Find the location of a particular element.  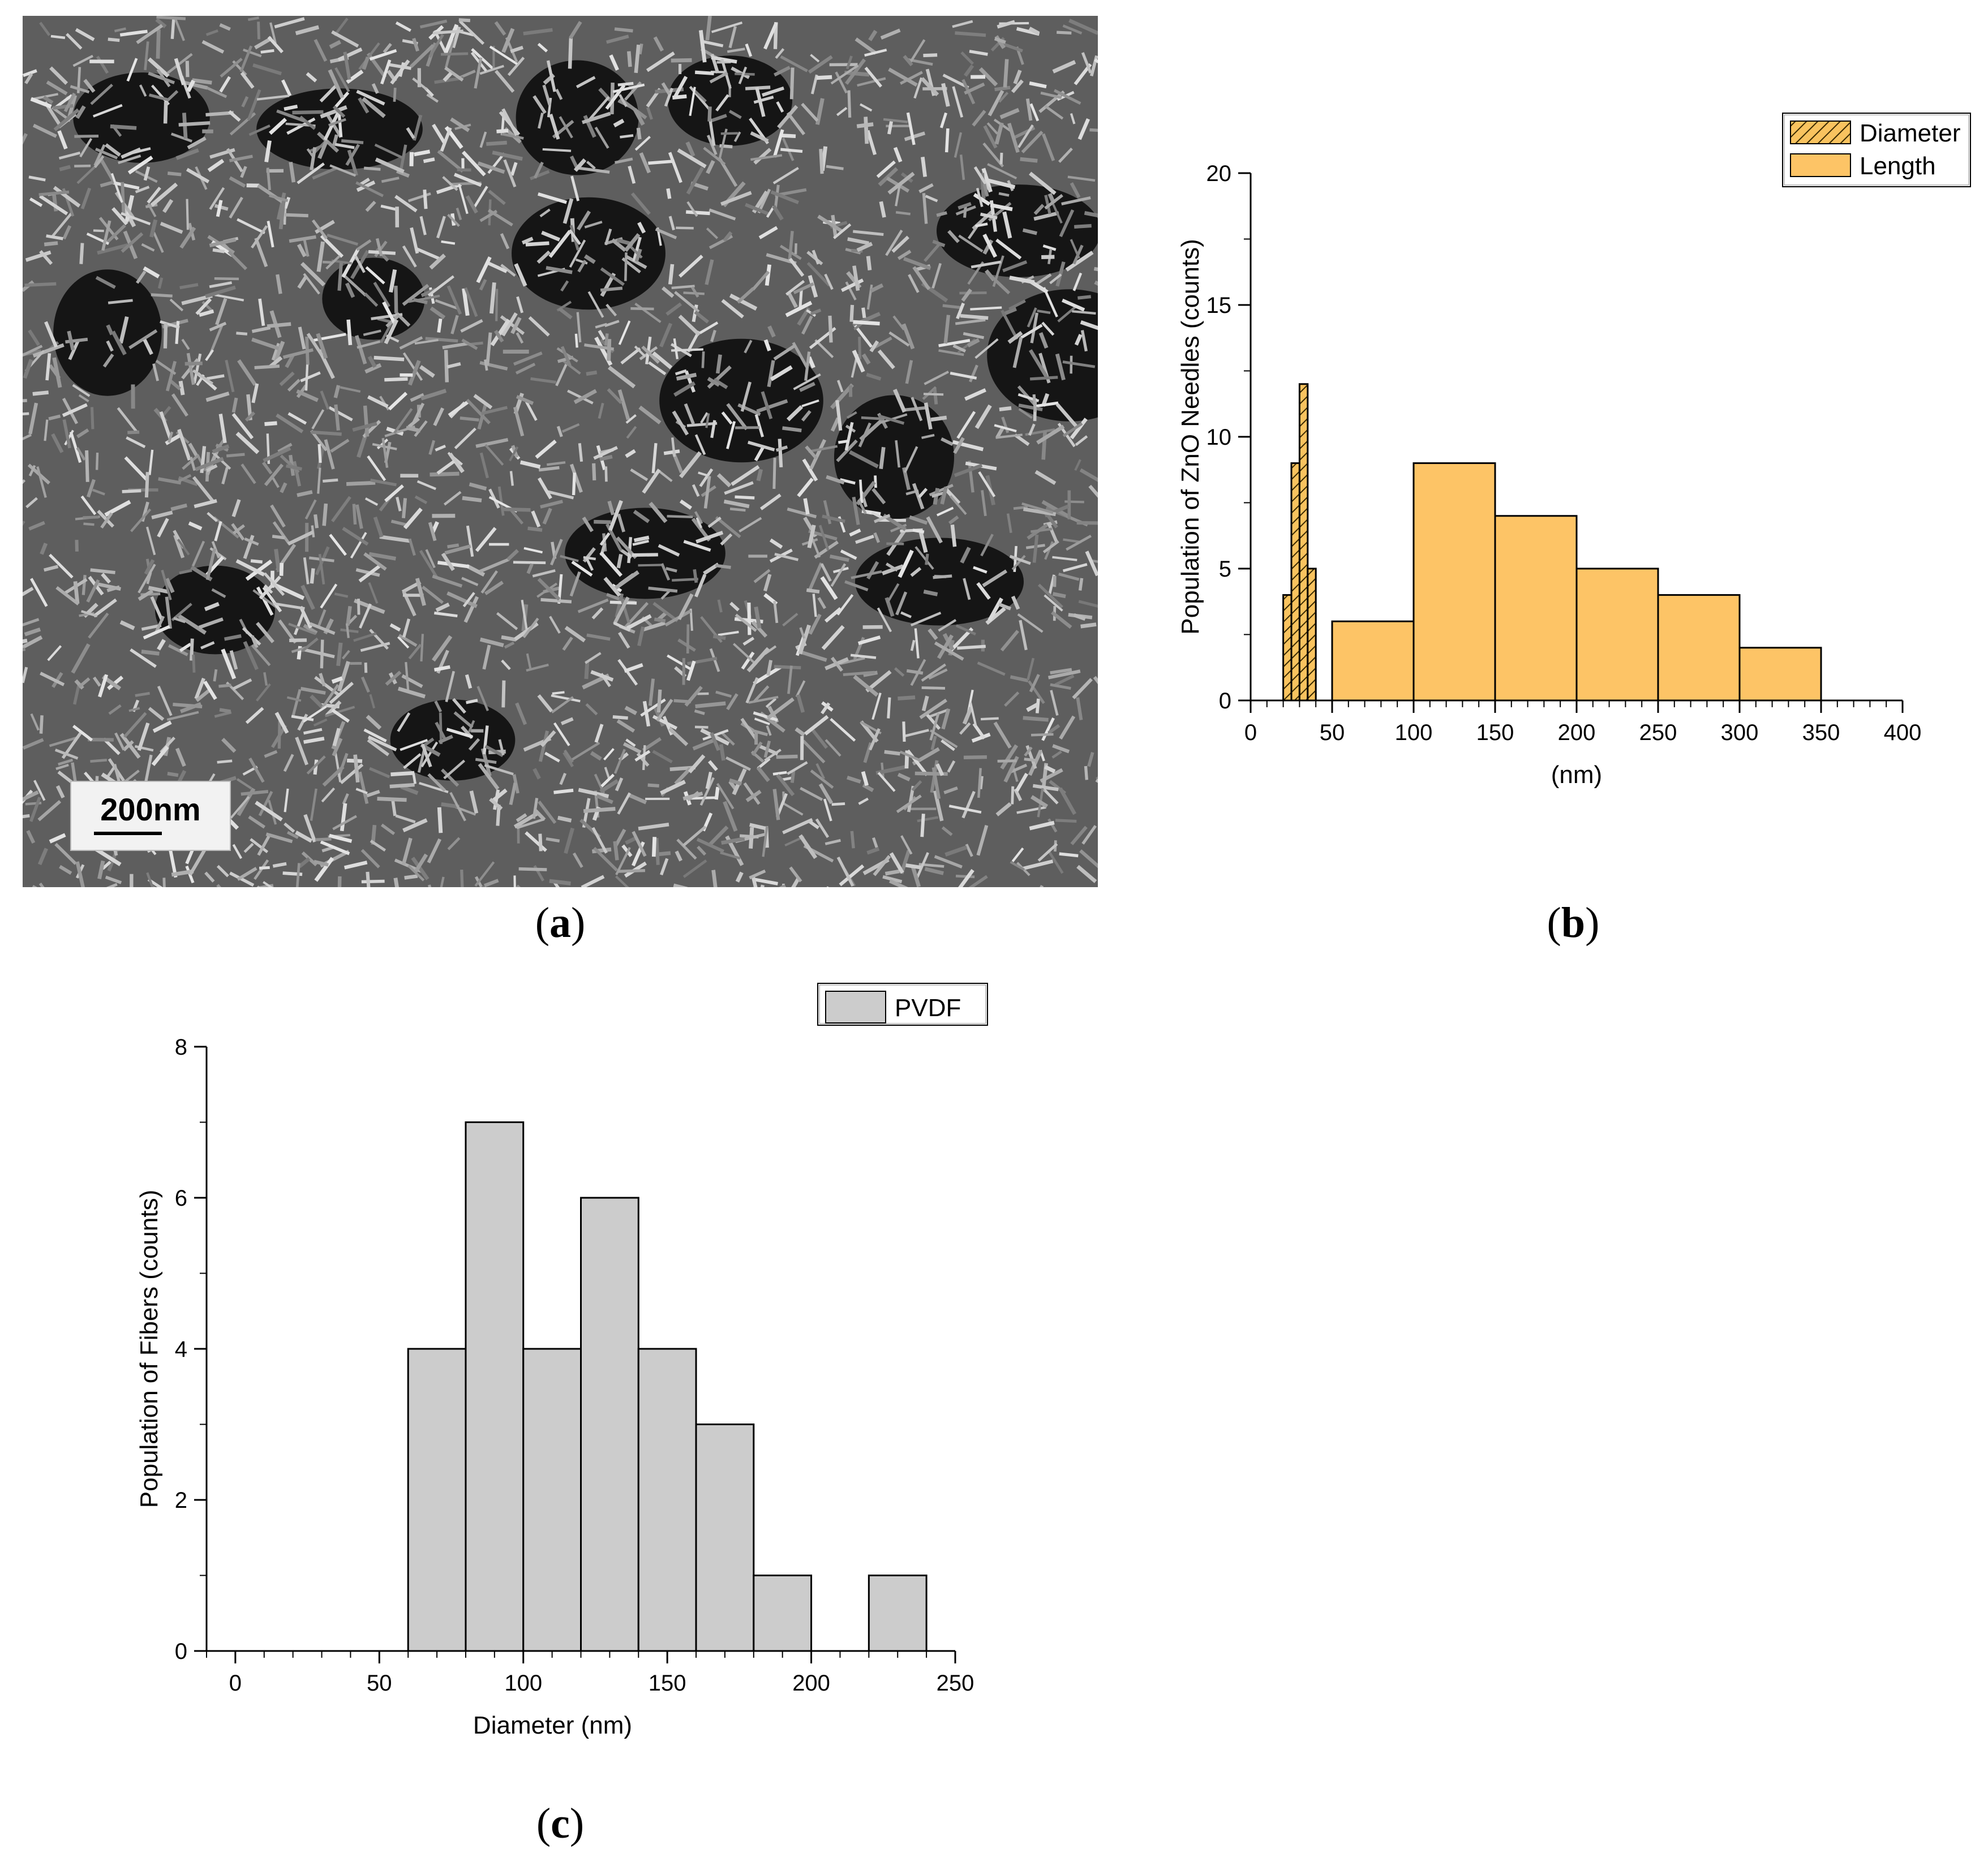

scale-bar-label: 200nm is located at coordinates (150, 810).